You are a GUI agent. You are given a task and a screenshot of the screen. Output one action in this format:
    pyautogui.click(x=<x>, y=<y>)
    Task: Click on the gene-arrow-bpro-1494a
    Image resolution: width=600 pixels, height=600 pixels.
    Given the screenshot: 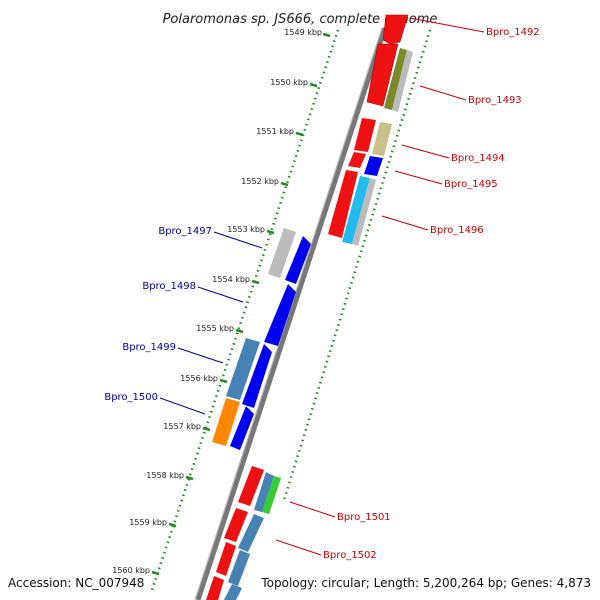 What is the action you would take?
    pyautogui.click(x=365, y=135)
    